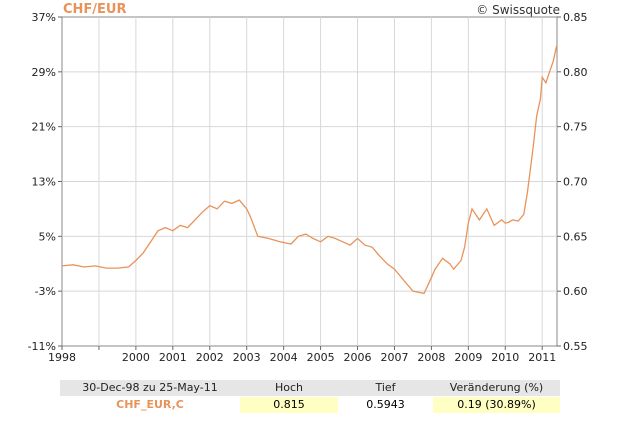 The image size is (620, 440). I want to click on x-tick-label: 2009, so click(468, 357).